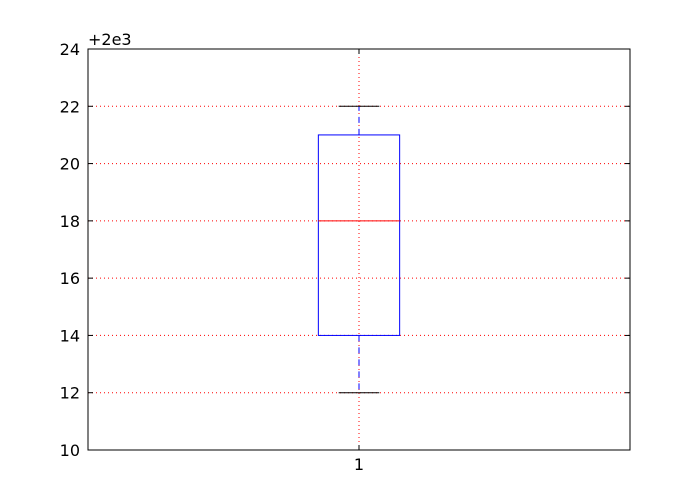  What do you see at coordinates (359, 235) in the screenshot?
I see `interquartile-box` at bounding box center [359, 235].